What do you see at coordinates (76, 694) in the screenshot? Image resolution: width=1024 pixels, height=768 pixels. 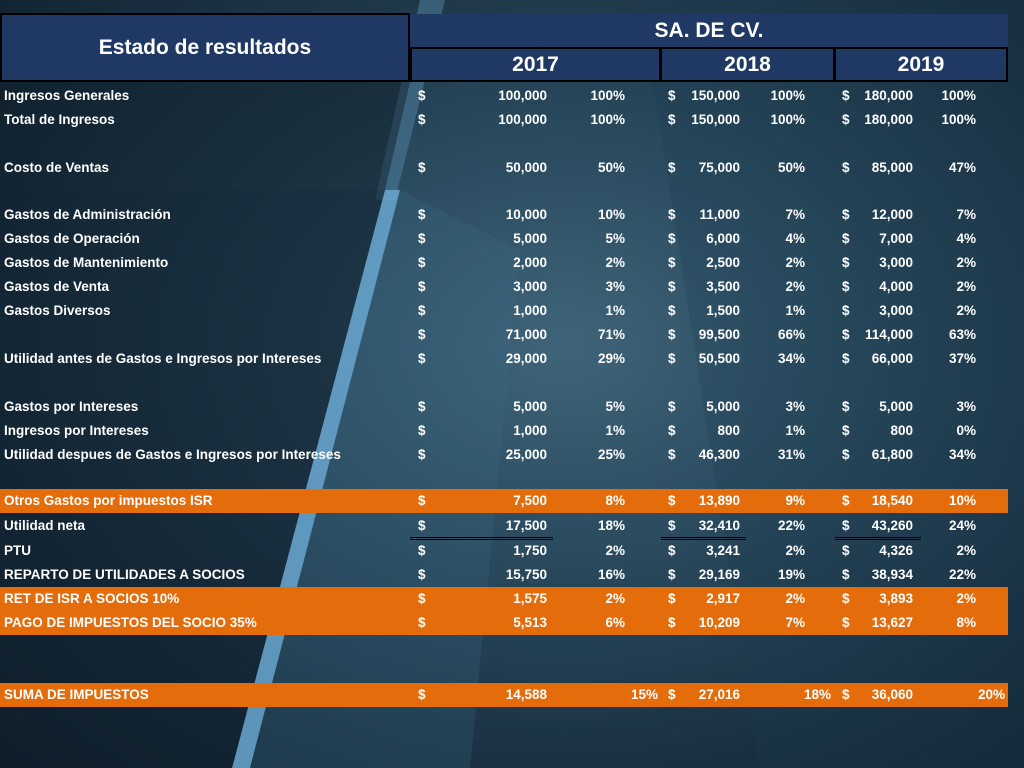 I see `row-label: SUMA DE IMPUESTOS` at bounding box center [76, 694].